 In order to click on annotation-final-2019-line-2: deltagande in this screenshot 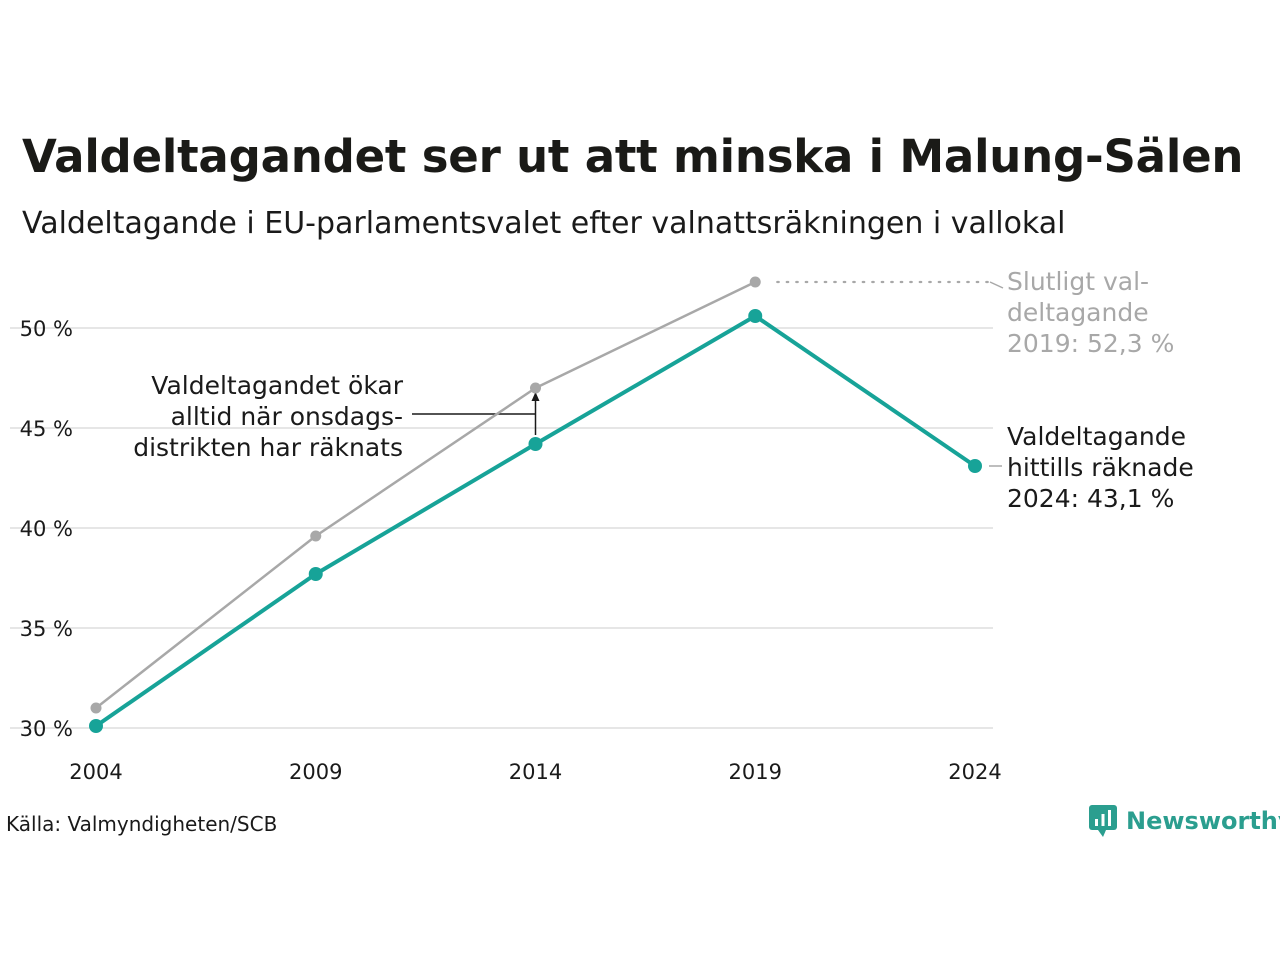, I will do `click(1078, 312)`.